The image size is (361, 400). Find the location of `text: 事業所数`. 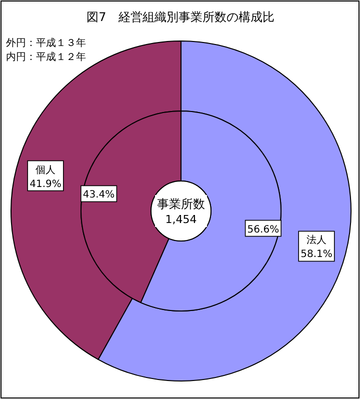

text: 事業所数 is located at coordinates (181, 204).